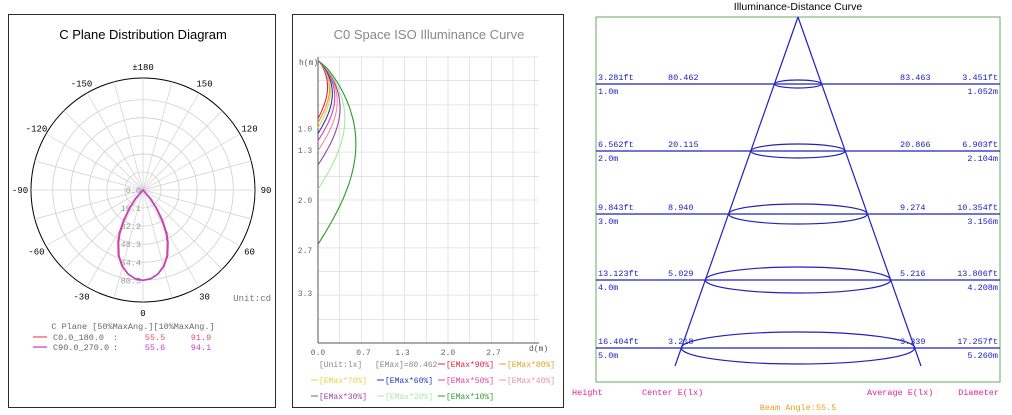  What do you see at coordinates (155, 348) in the screenshot?
I see `series-beam50-c90: 55.6` at bounding box center [155, 348].